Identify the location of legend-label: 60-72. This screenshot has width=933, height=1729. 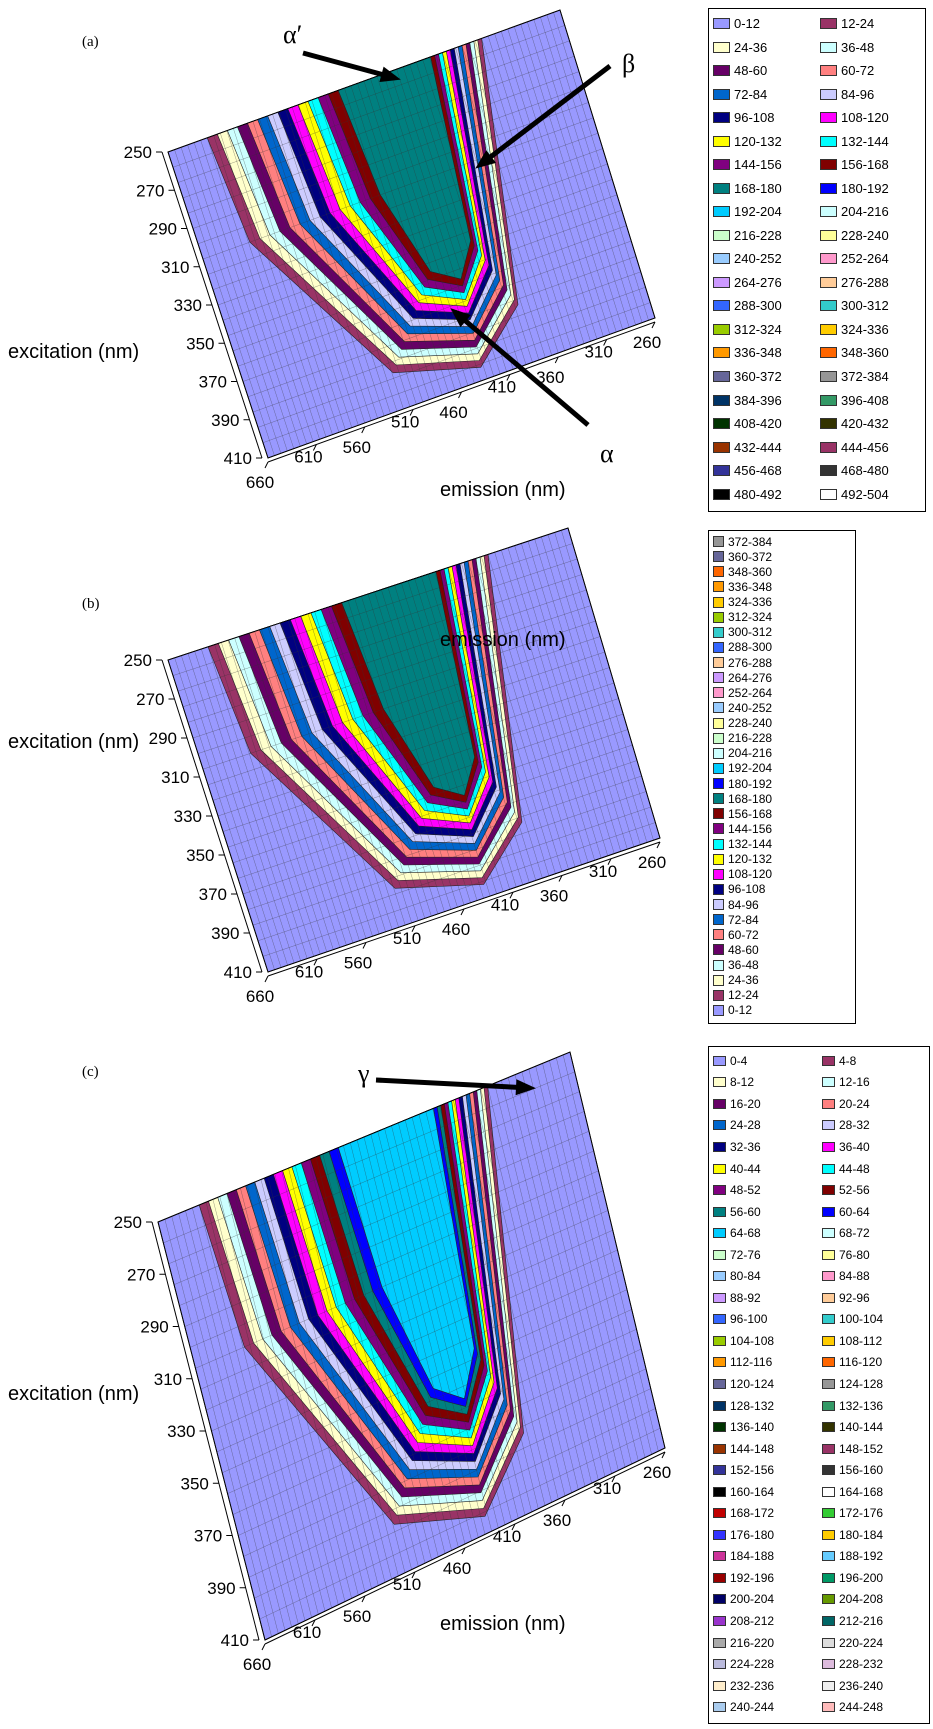
(743, 934).